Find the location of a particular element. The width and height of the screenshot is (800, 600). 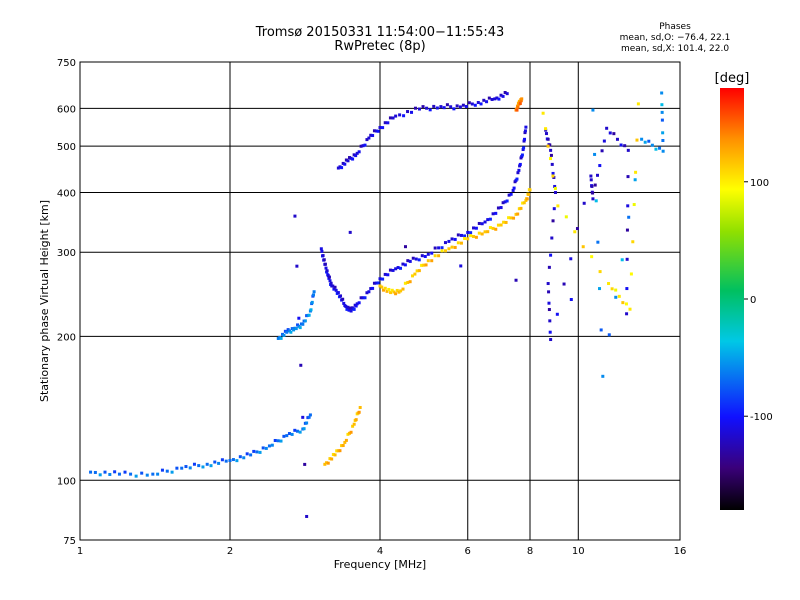

colorbar-label: [deg] is located at coordinates (732, 78).